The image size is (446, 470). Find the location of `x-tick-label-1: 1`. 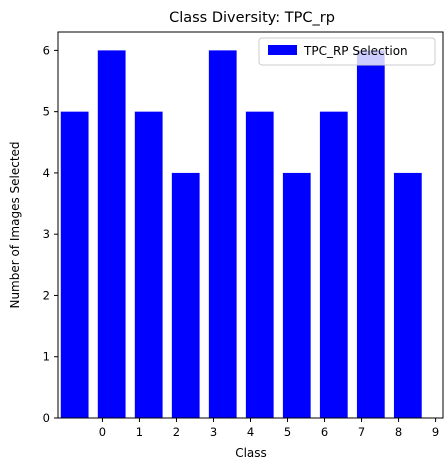

x-tick-label-1: 1 is located at coordinates (139, 432).